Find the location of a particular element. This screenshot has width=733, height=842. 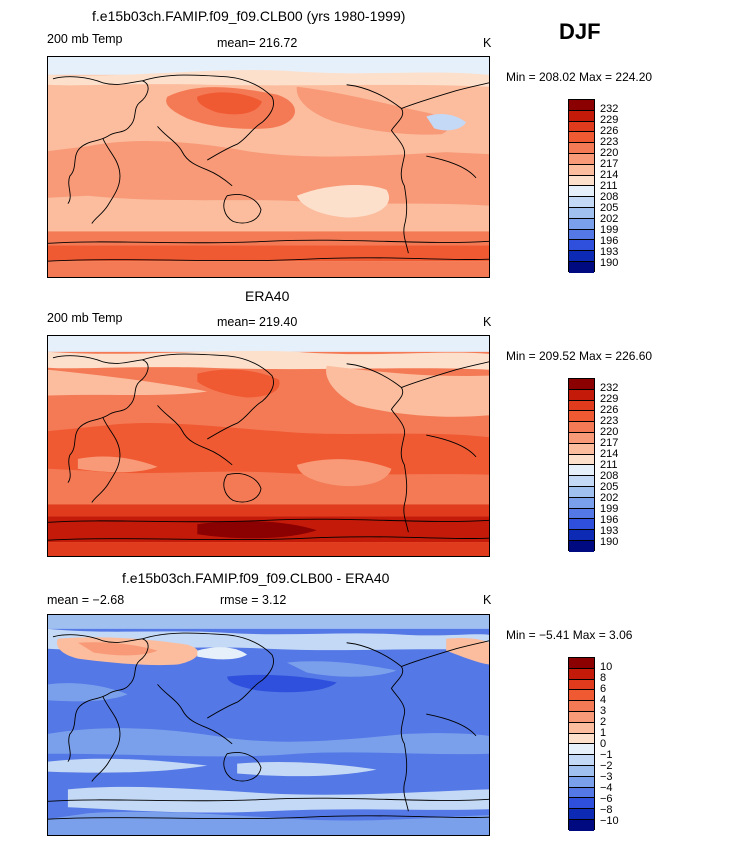

panel2-colorbar is located at coordinates (581, 465).